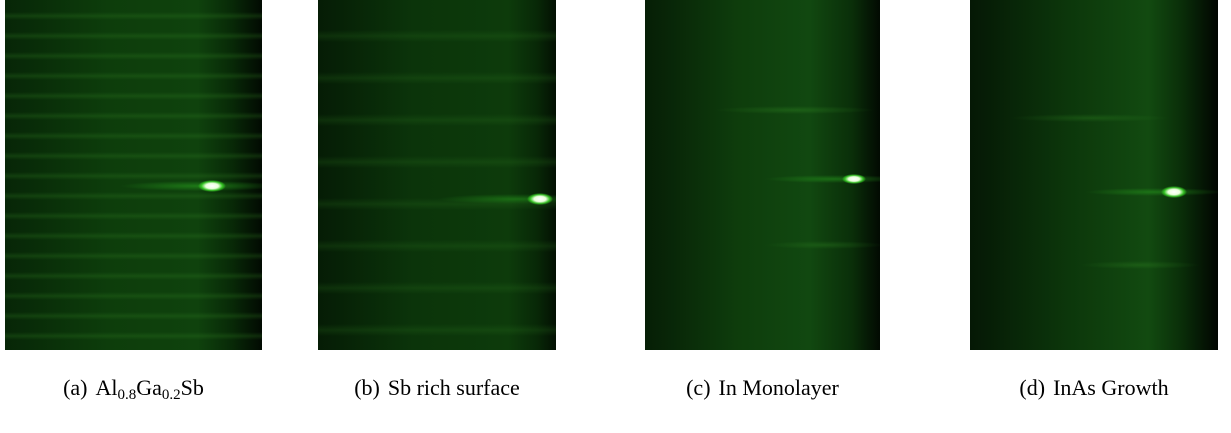 The height and width of the screenshot is (433, 1231). What do you see at coordinates (453, 387) in the screenshot?
I see `caption-text: Sb rich surface` at bounding box center [453, 387].